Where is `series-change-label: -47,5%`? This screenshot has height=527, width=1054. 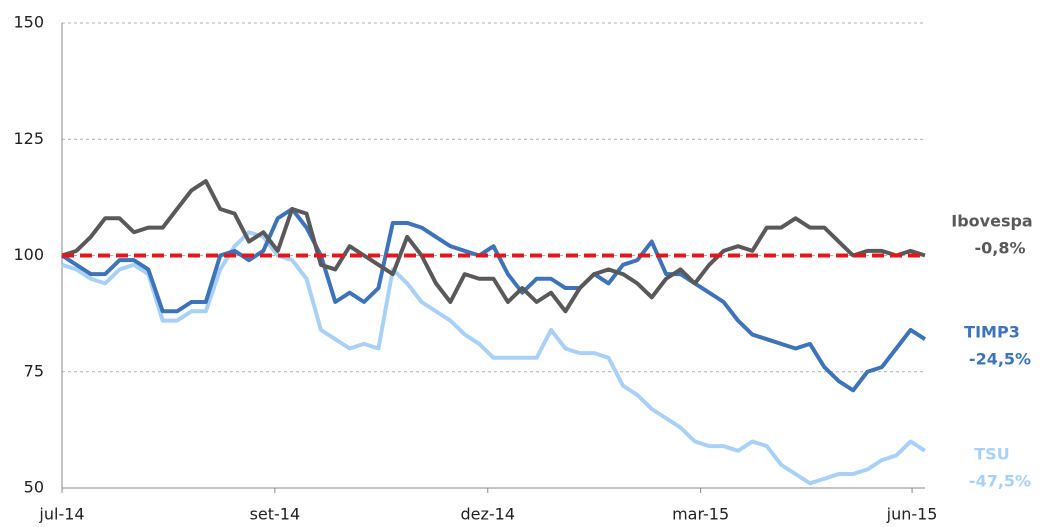
series-change-label: -47,5% is located at coordinates (1000, 481).